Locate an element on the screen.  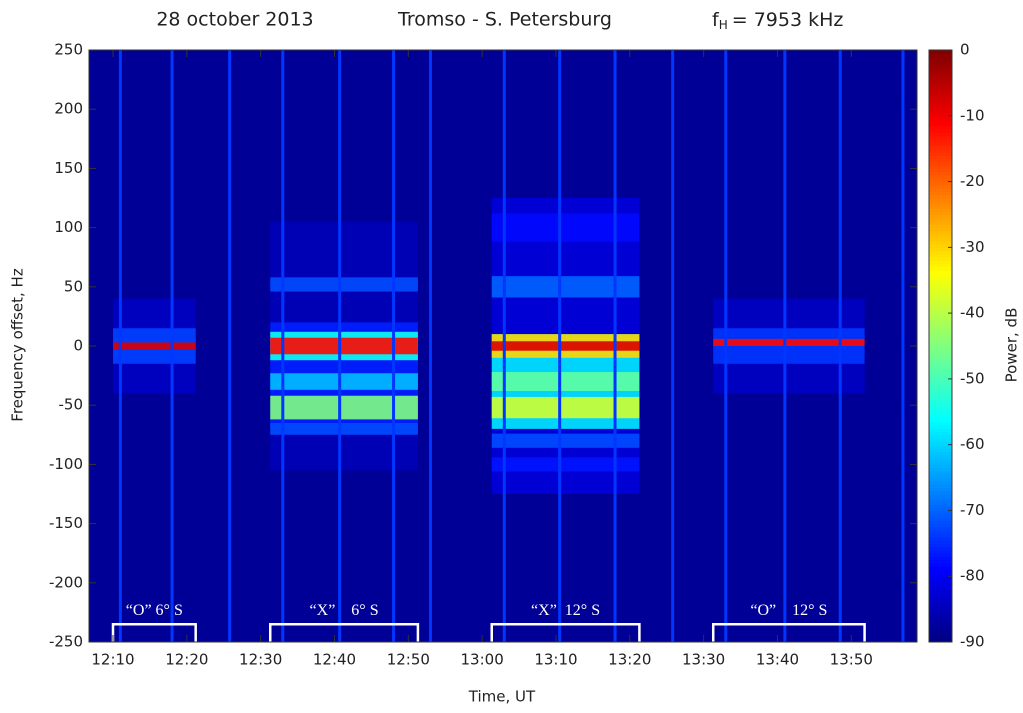
y-tick-label: -250 is located at coordinates (66, 642).